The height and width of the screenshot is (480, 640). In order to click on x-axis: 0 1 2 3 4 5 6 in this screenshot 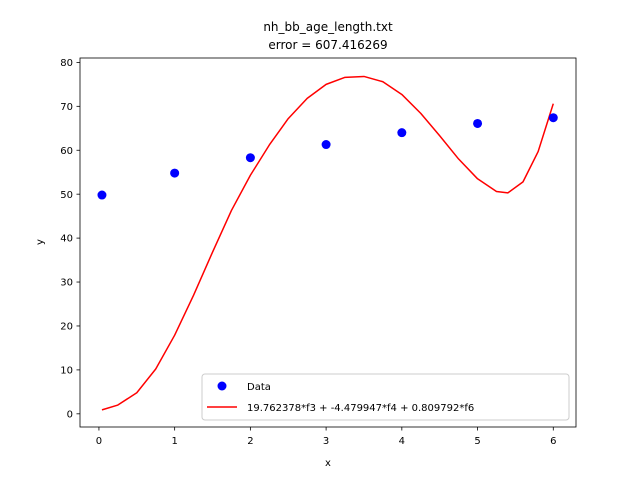, I will do `click(326, 437)`.